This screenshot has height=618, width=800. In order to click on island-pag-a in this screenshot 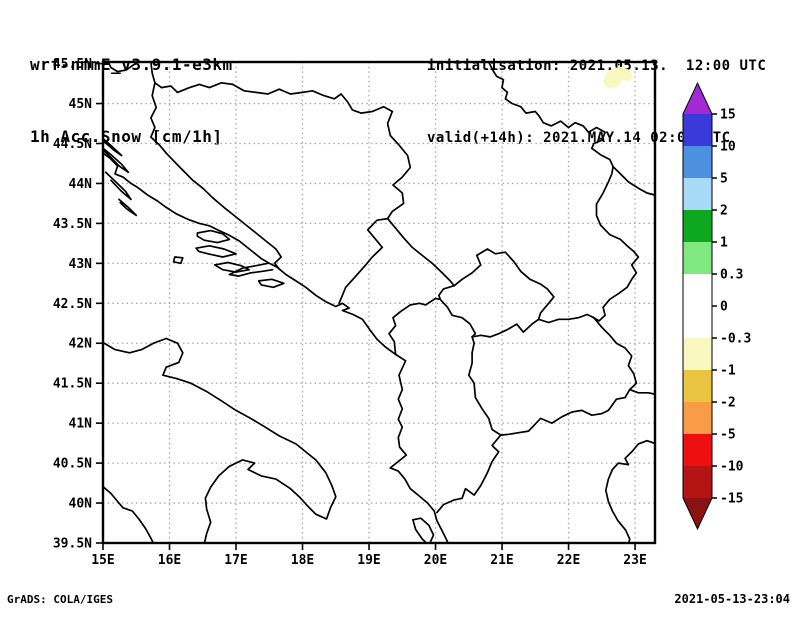, I will do `click(113, 147)`.